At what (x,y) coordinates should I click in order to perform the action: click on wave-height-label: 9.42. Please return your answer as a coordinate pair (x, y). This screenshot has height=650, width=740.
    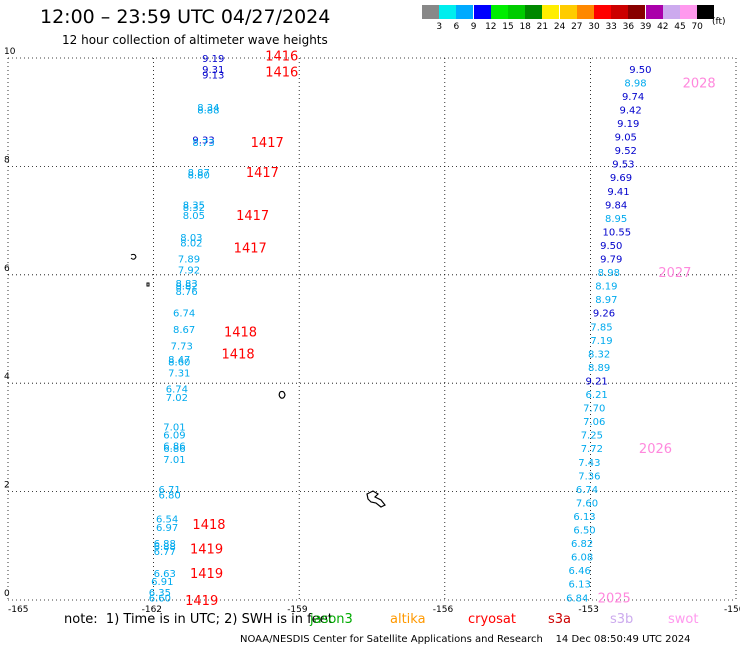
    Looking at the image, I should click on (631, 110).